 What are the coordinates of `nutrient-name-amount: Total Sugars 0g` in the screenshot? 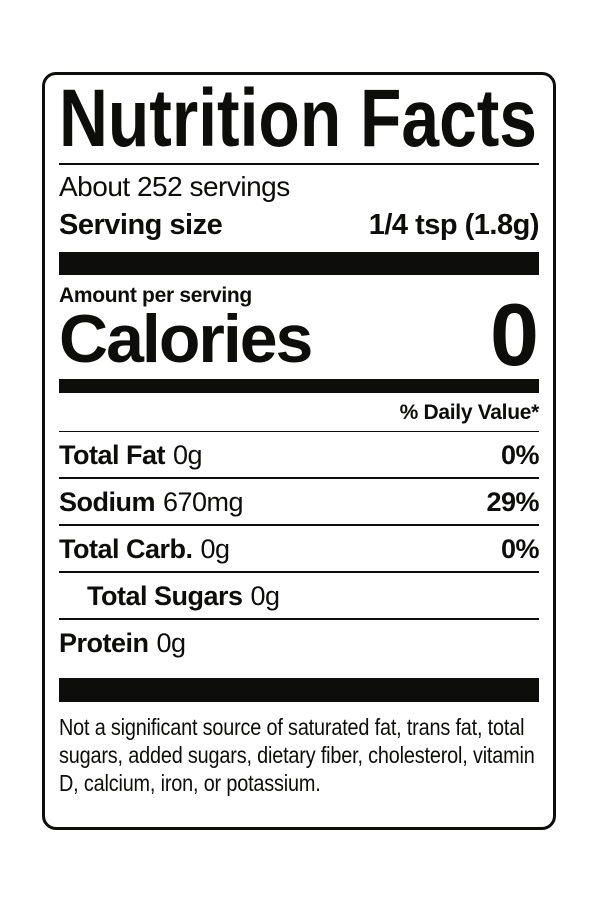 It's located at (183, 596).